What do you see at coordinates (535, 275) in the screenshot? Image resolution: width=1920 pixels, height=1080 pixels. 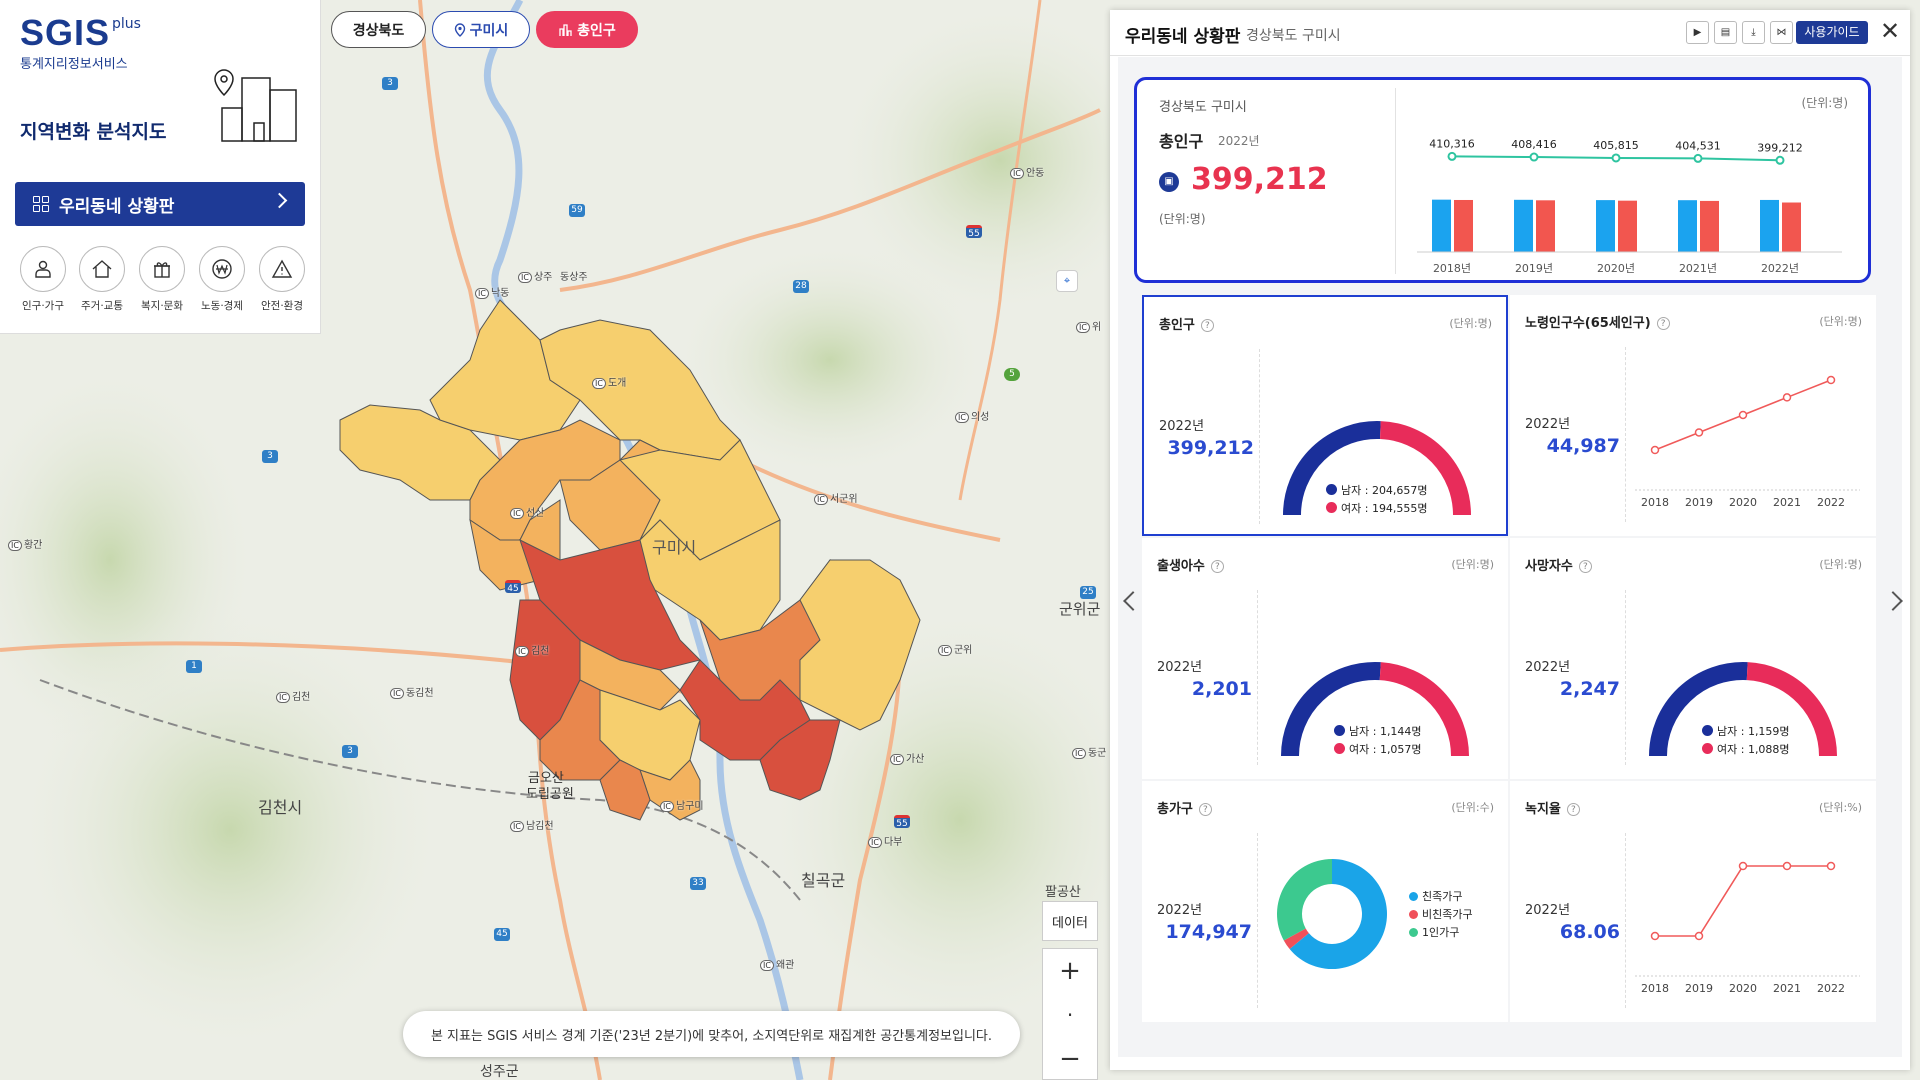 I see `ic-label: IC 상주` at bounding box center [535, 275].